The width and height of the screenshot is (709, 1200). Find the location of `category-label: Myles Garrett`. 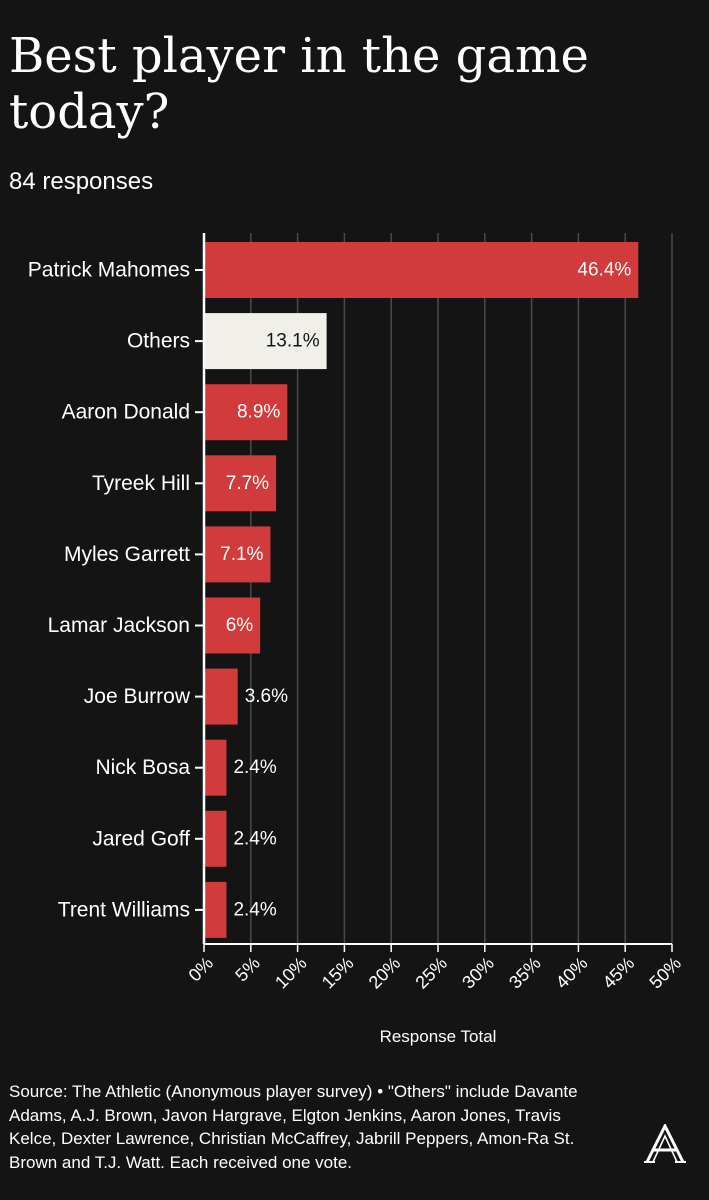

category-label: Myles Garrett is located at coordinates (127, 554).